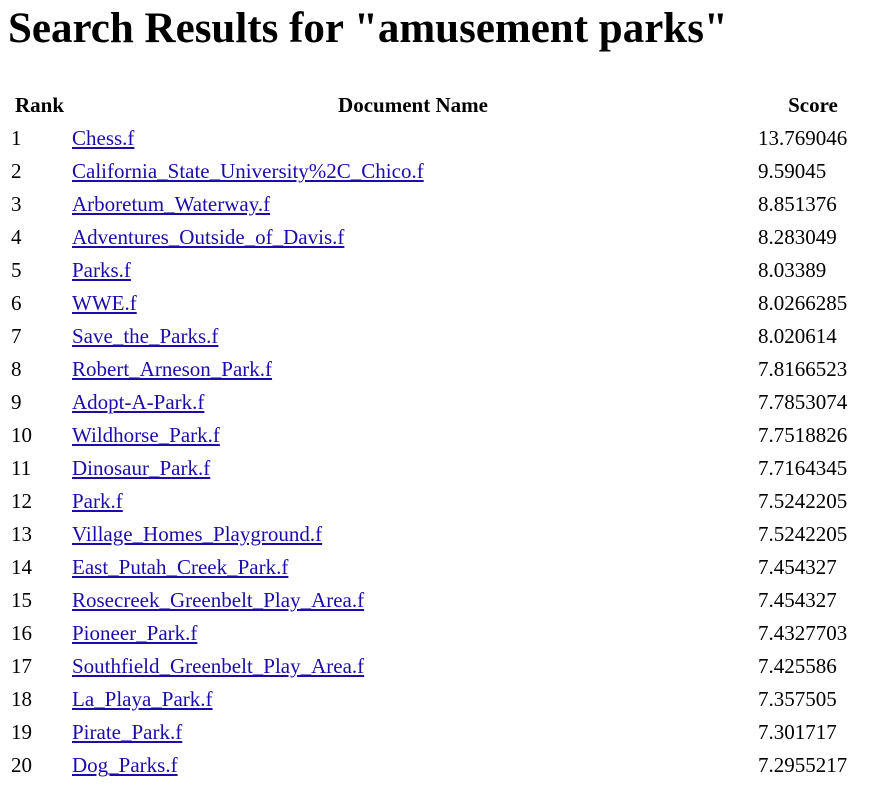 The width and height of the screenshot is (889, 786). Describe the element at coordinates (803, 468) in the screenshot. I see `score-cell: 7.7164345` at that location.